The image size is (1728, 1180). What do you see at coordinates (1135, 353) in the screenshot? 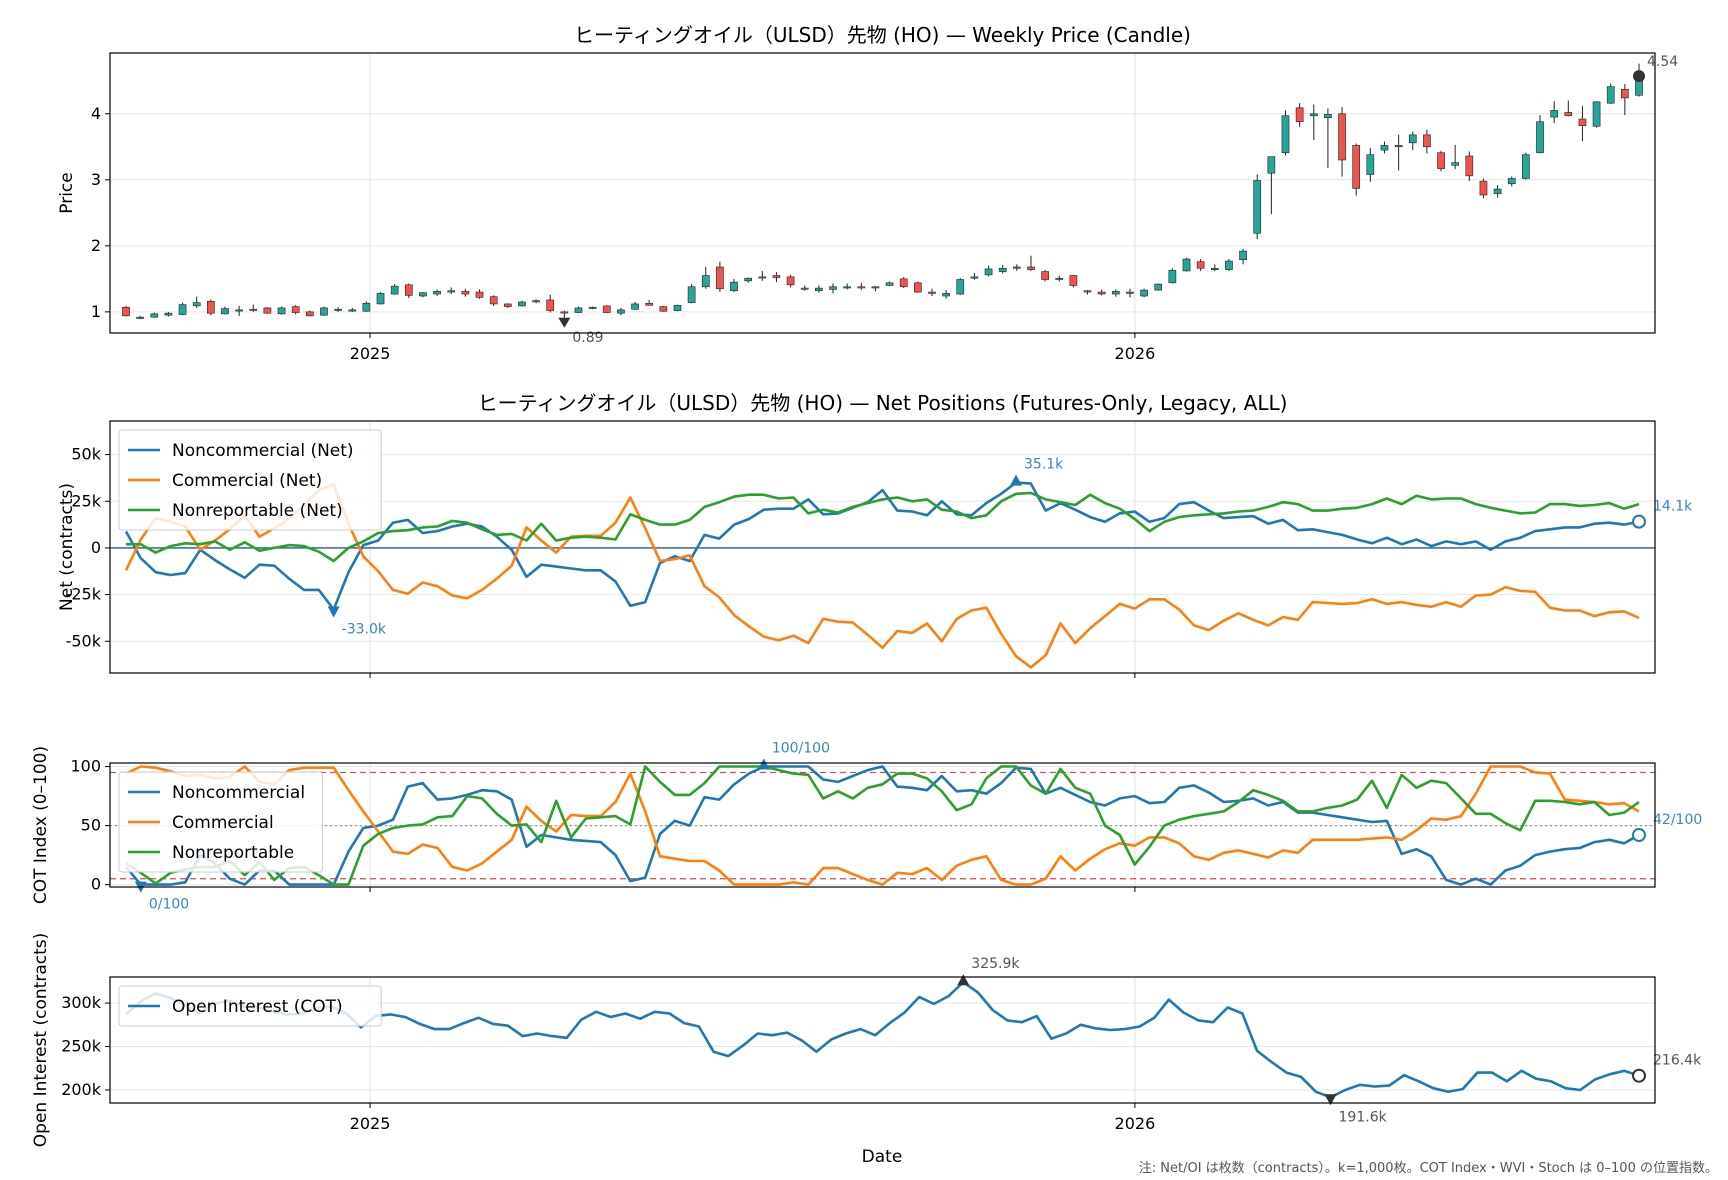
I see `x-tick-label: 2026` at bounding box center [1135, 353].